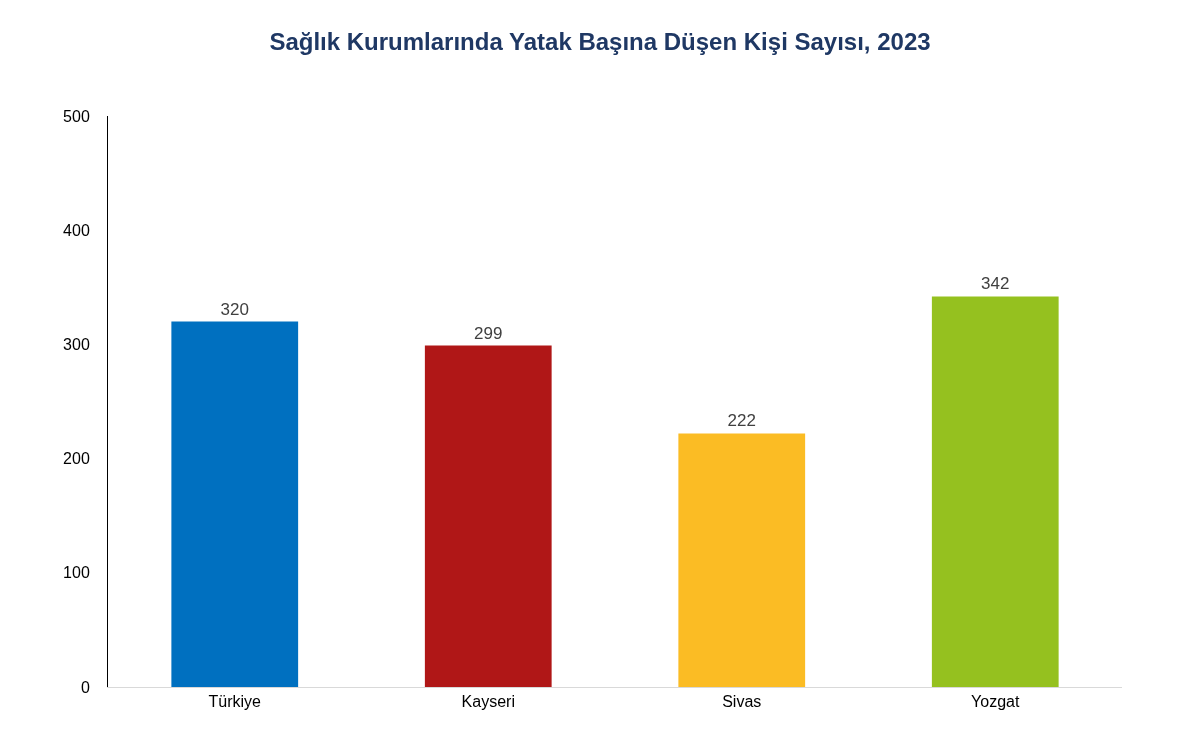 The width and height of the screenshot is (1200, 741). I want to click on data-label: 320, so click(234, 309).